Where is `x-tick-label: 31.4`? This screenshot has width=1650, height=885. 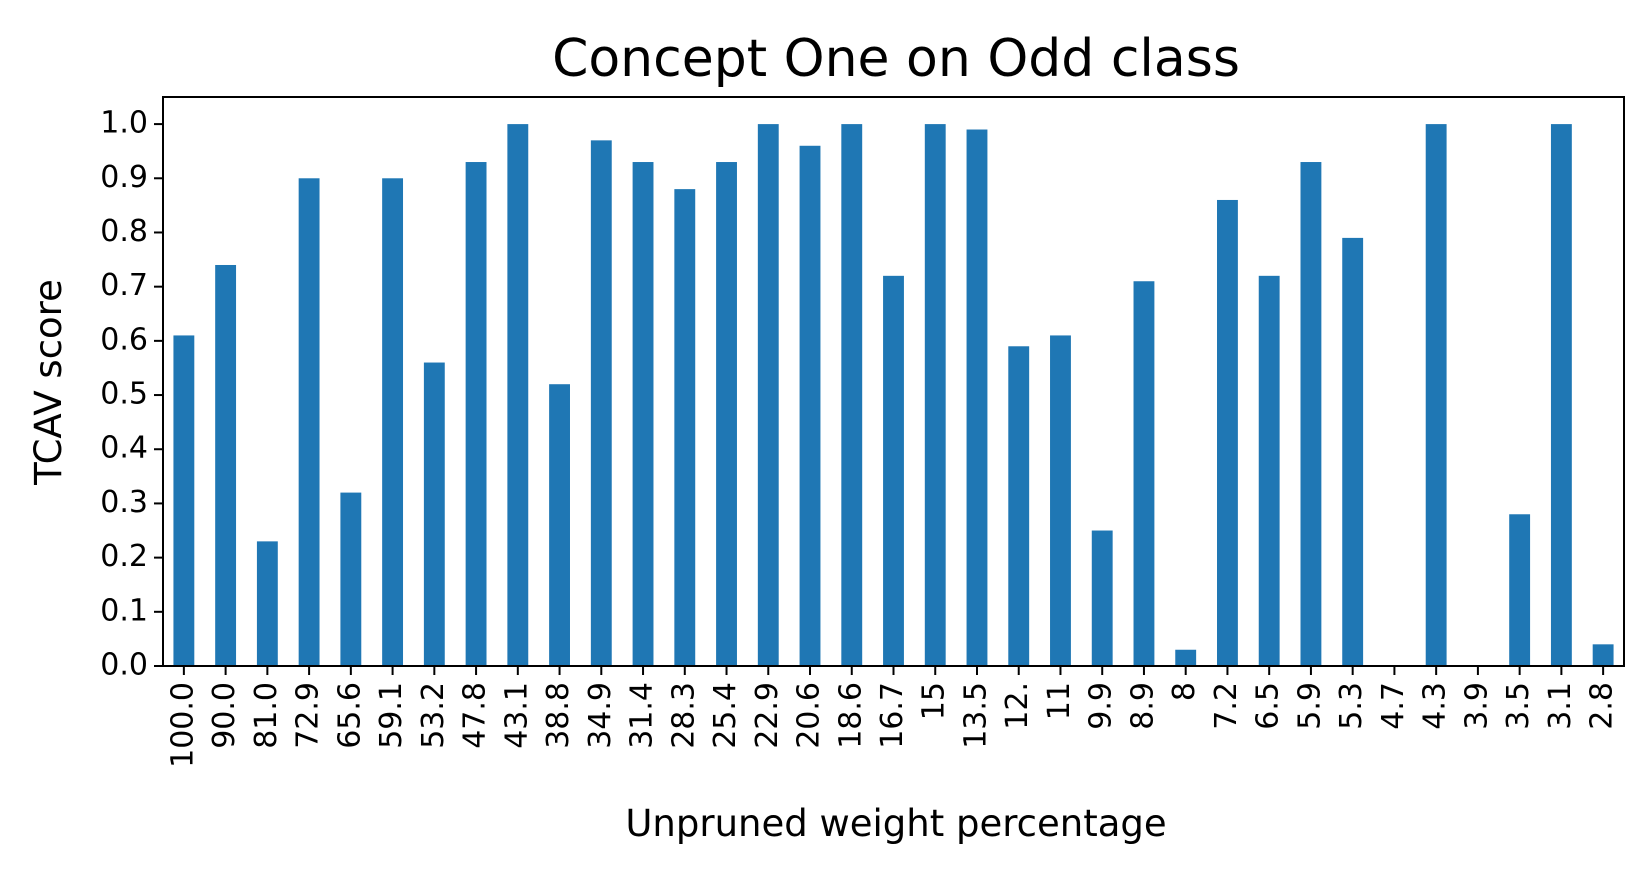
x-tick-label: 31.4 is located at coordinates (642, 715).